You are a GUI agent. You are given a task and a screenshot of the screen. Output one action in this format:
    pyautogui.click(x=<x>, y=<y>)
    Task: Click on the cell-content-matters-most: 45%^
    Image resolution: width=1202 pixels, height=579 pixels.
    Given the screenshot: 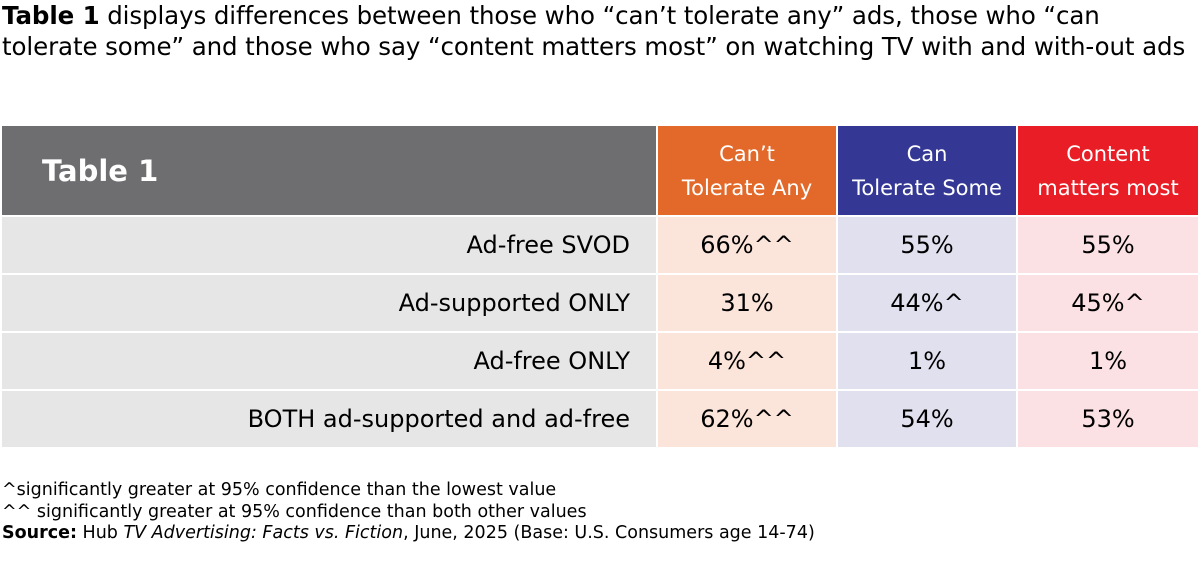 What is the action you would take?
    pyautogui.click(x=1108, y=303)
    